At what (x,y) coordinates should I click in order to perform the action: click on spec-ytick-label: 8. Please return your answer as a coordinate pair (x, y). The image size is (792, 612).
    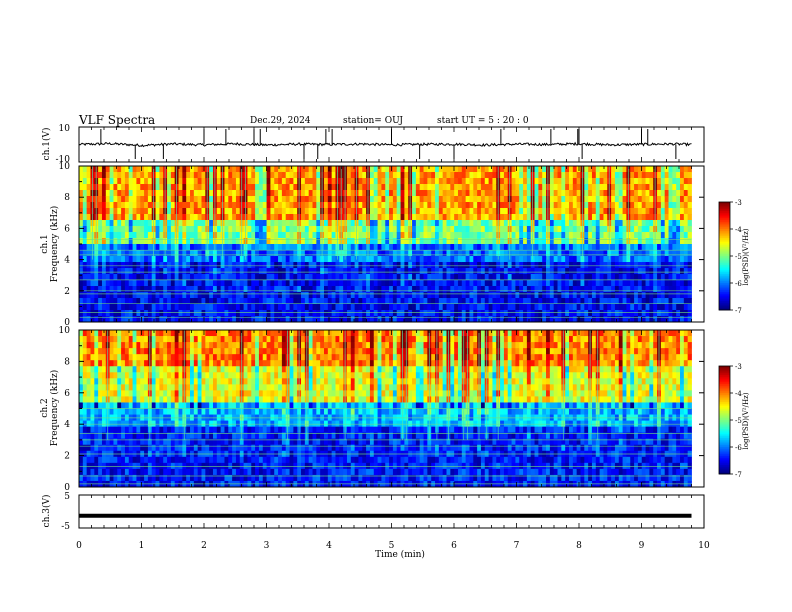
    Looking at the image, I should click on (67, 198).